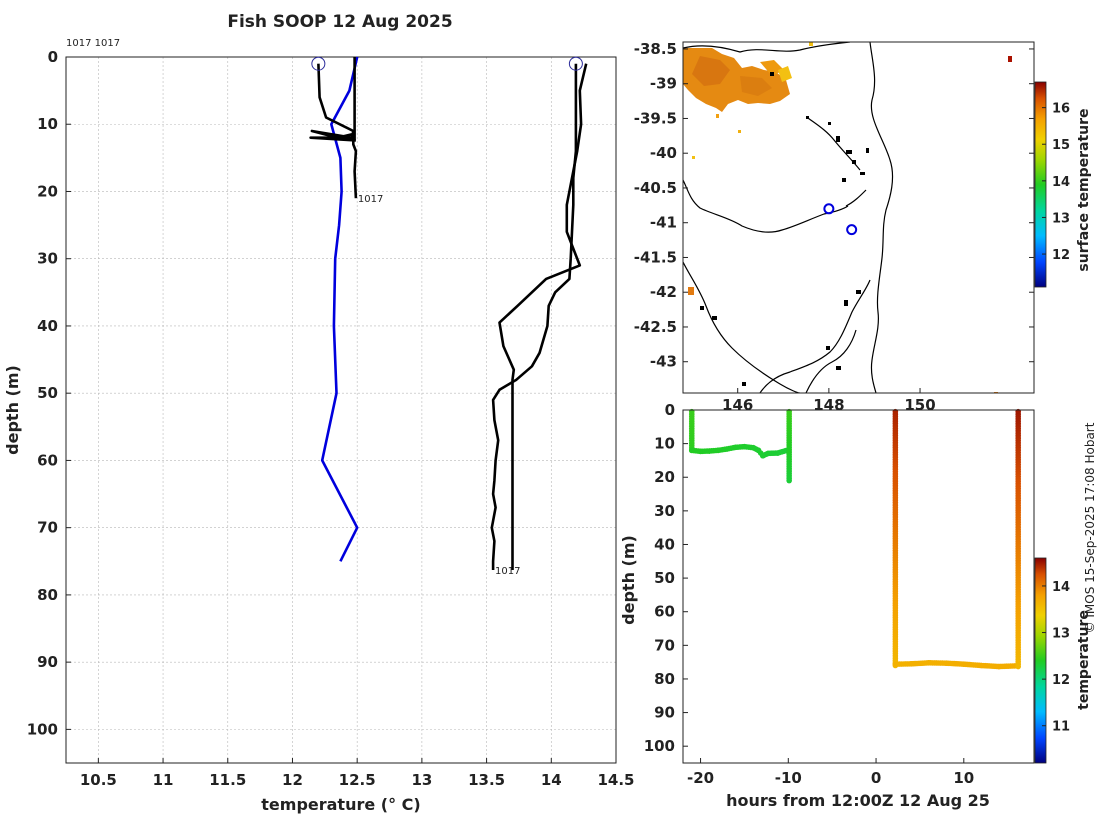 Image resolution: width=1100 pixels, height=820 pixels. I want to click on map-colorbar-tick-label: 13, so click(1061, 218).